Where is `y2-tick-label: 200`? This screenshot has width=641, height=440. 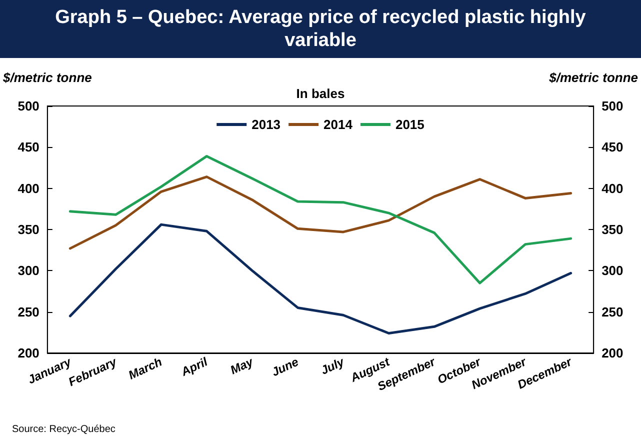
y2-tick-label: 200 is located at coordinates (613, 353).